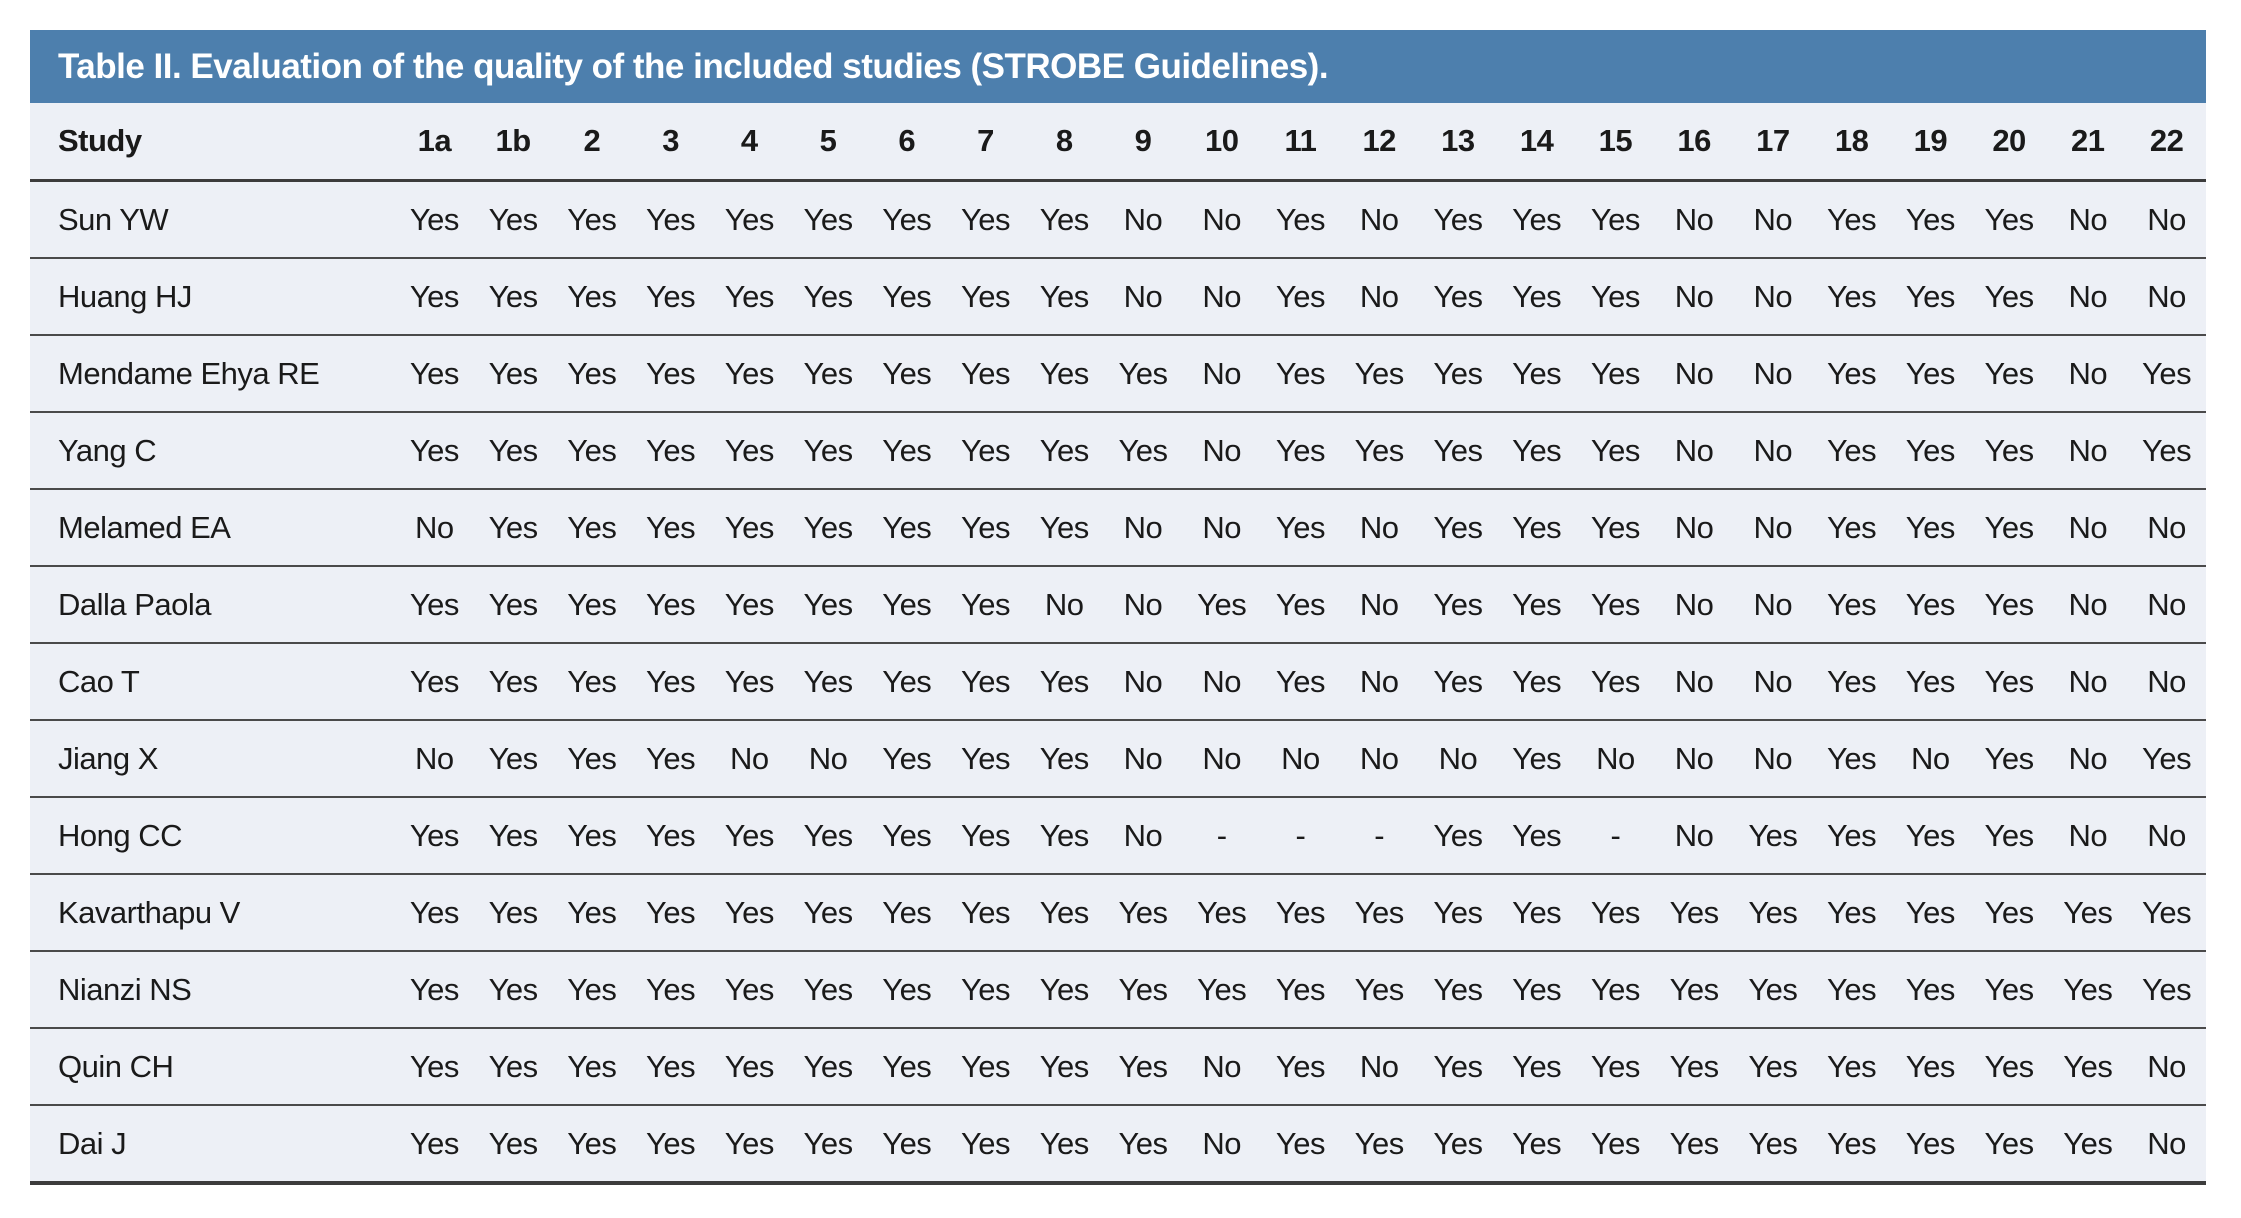  I want to click on column-header-14: 14, so click(1537, 142).